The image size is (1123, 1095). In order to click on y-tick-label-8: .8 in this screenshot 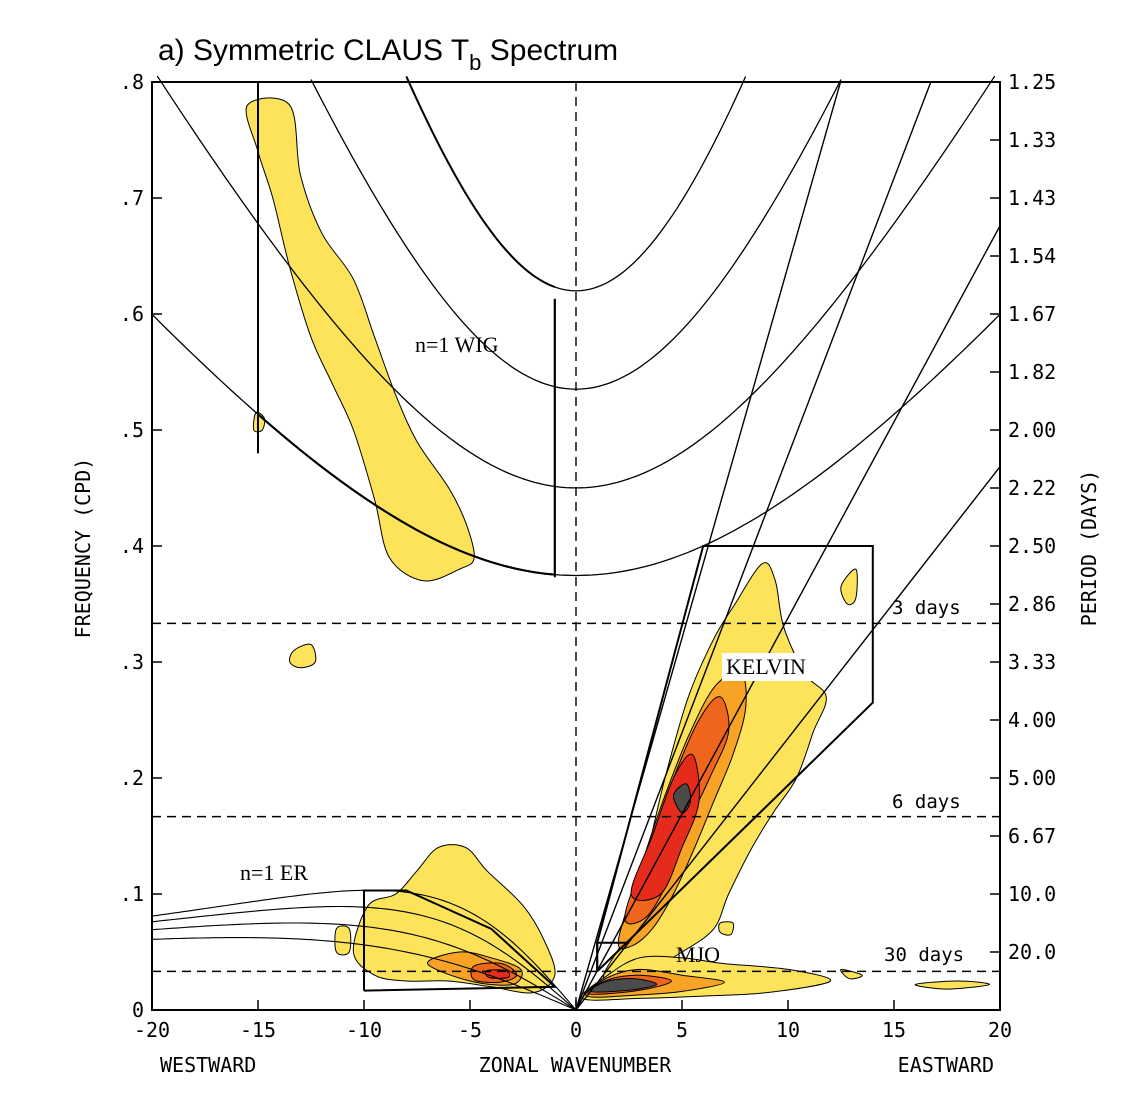, I will do `click(132, 82)`.